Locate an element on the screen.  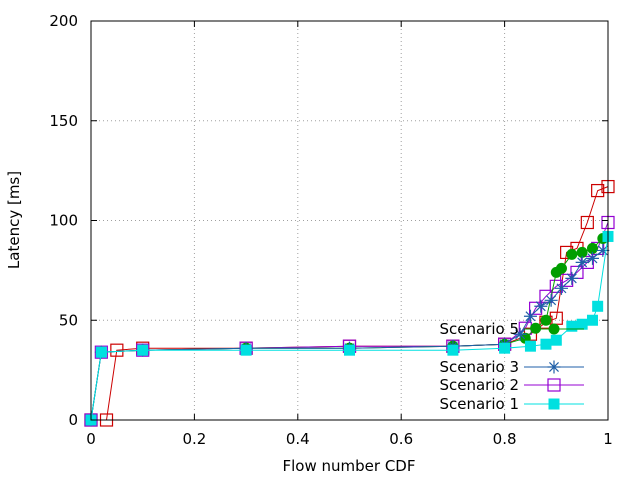
legend-item: Scenario 3 is located at coordinates (511, 367).